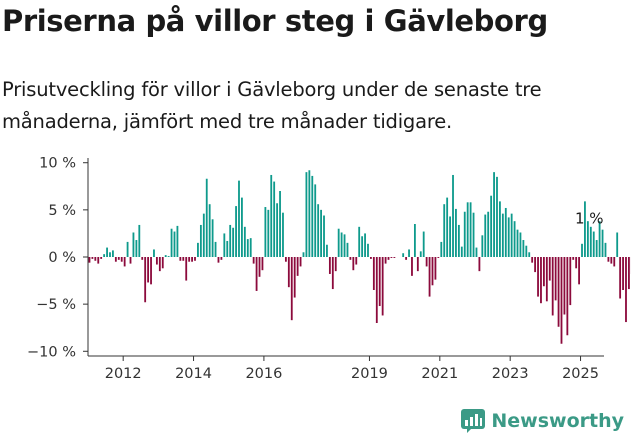  What do you see at coordinates (510, 374) in the screenshot?
I see `x-tick-label: 2023` at bounding box center [510, 374].